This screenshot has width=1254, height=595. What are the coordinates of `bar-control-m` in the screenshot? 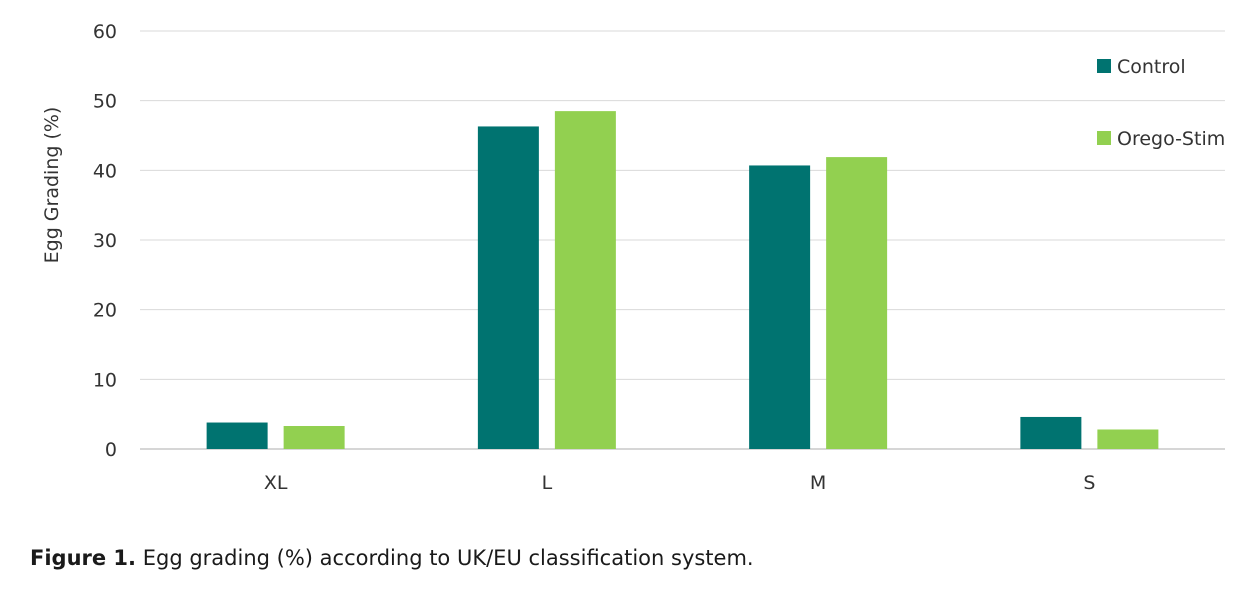 It's located at (780, 307).